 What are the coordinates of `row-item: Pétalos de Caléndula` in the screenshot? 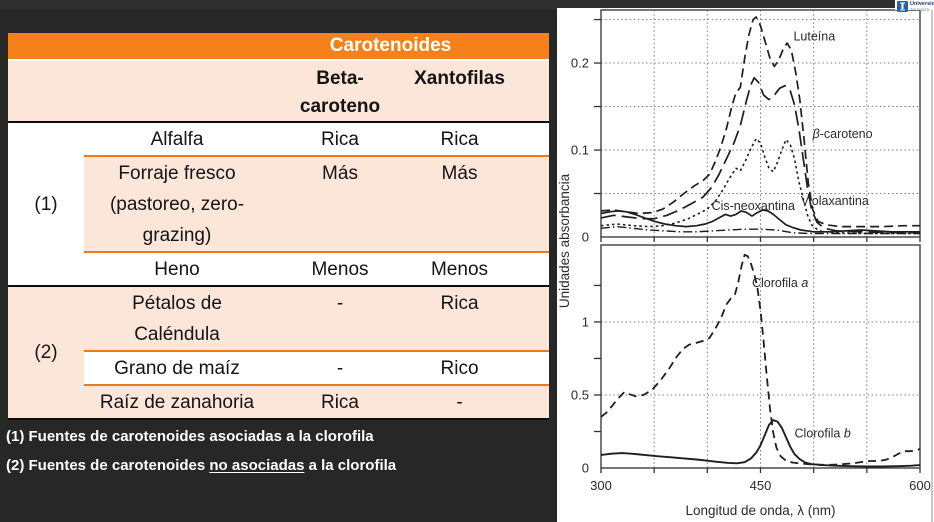 It's located at (187, 319).